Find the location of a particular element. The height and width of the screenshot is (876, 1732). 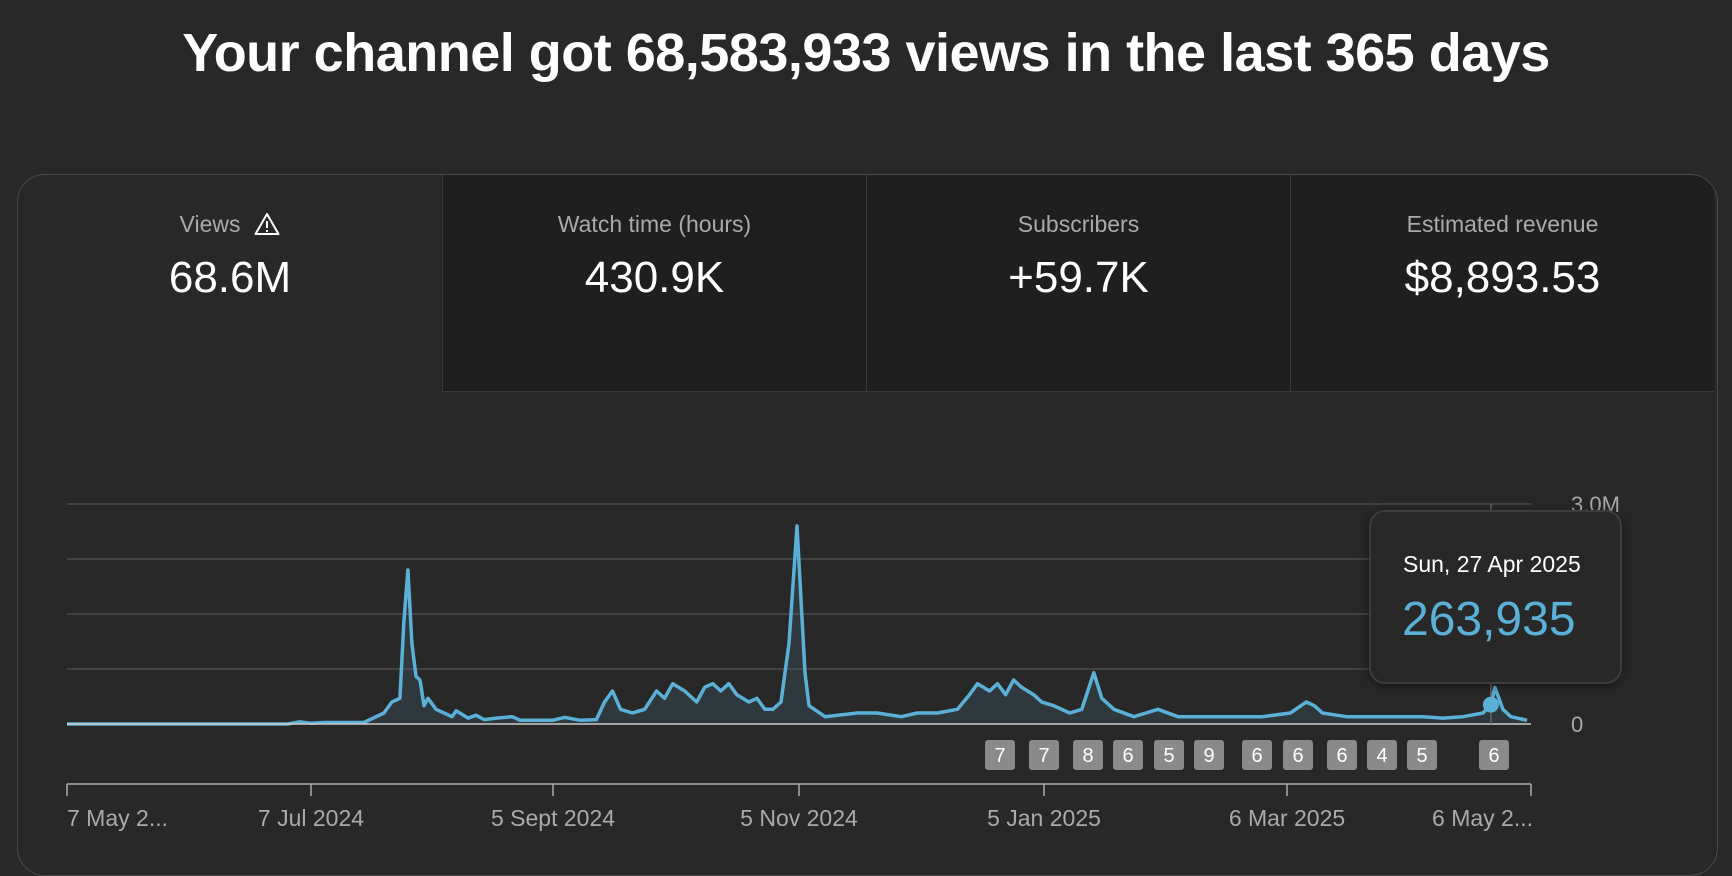

tab-subscribers: Subscribers +59.7K is located at coordinates (1078, 283).